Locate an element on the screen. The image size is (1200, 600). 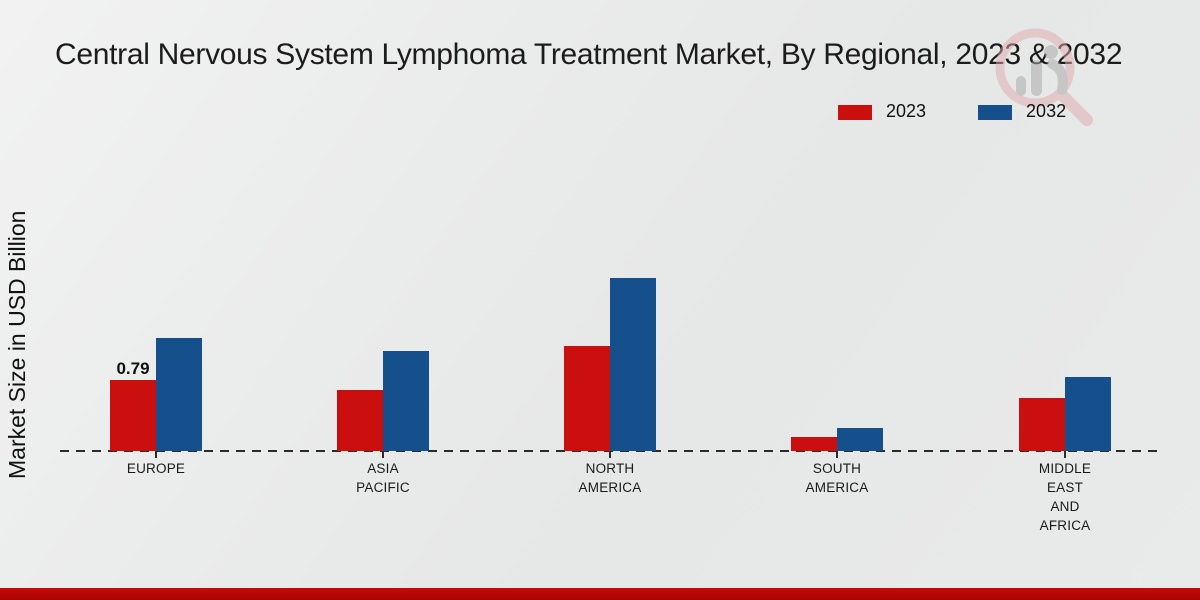
category-label-middle-east-and-africa: MIDDLE EAST AND AFRICA is located at coordinates (1065, 497).